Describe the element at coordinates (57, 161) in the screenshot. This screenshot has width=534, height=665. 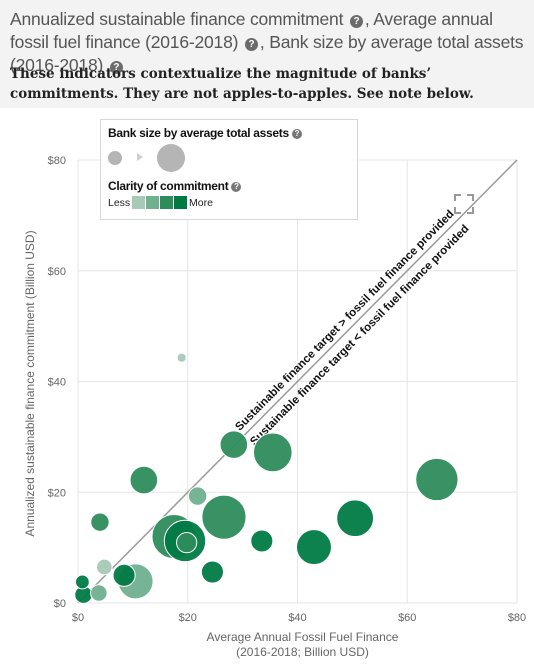
I see `y-tick-label: $80` at that location.